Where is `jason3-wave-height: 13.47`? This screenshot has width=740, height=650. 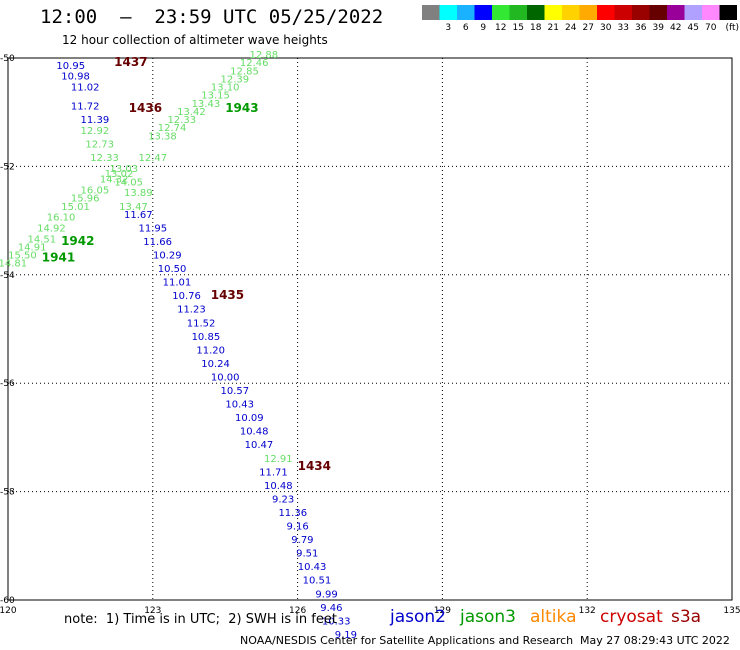 jason3-wave-height: 13.47 is located at coordinates (133, 207).